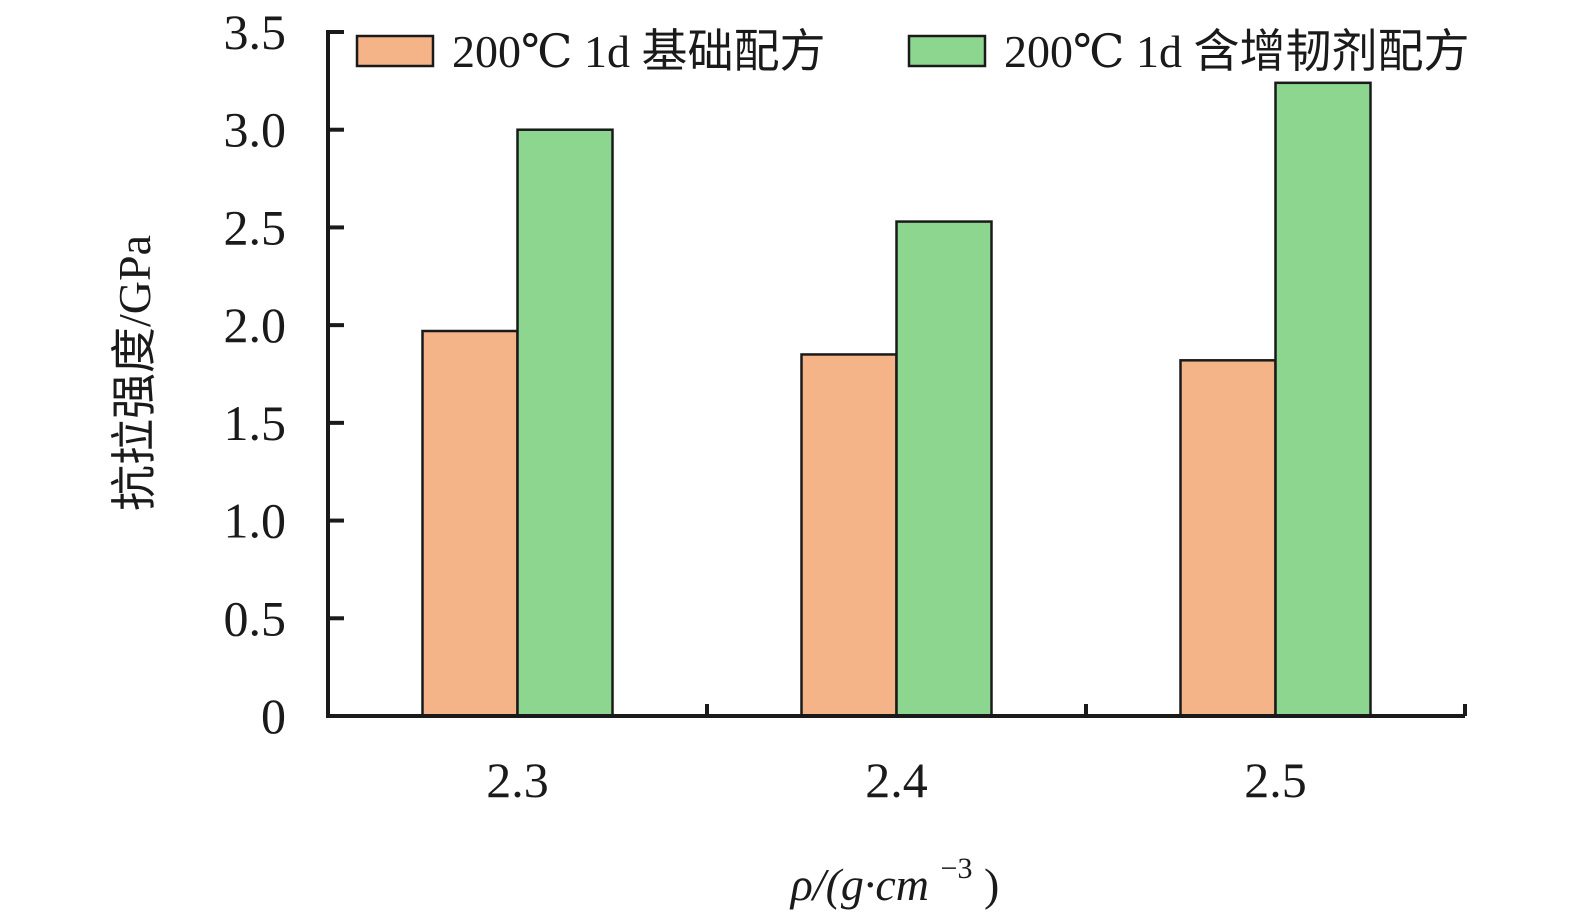  Describe the element at coordinates (849, 535) in the screenshot. I see `bar-series-1-2.4` at that location.